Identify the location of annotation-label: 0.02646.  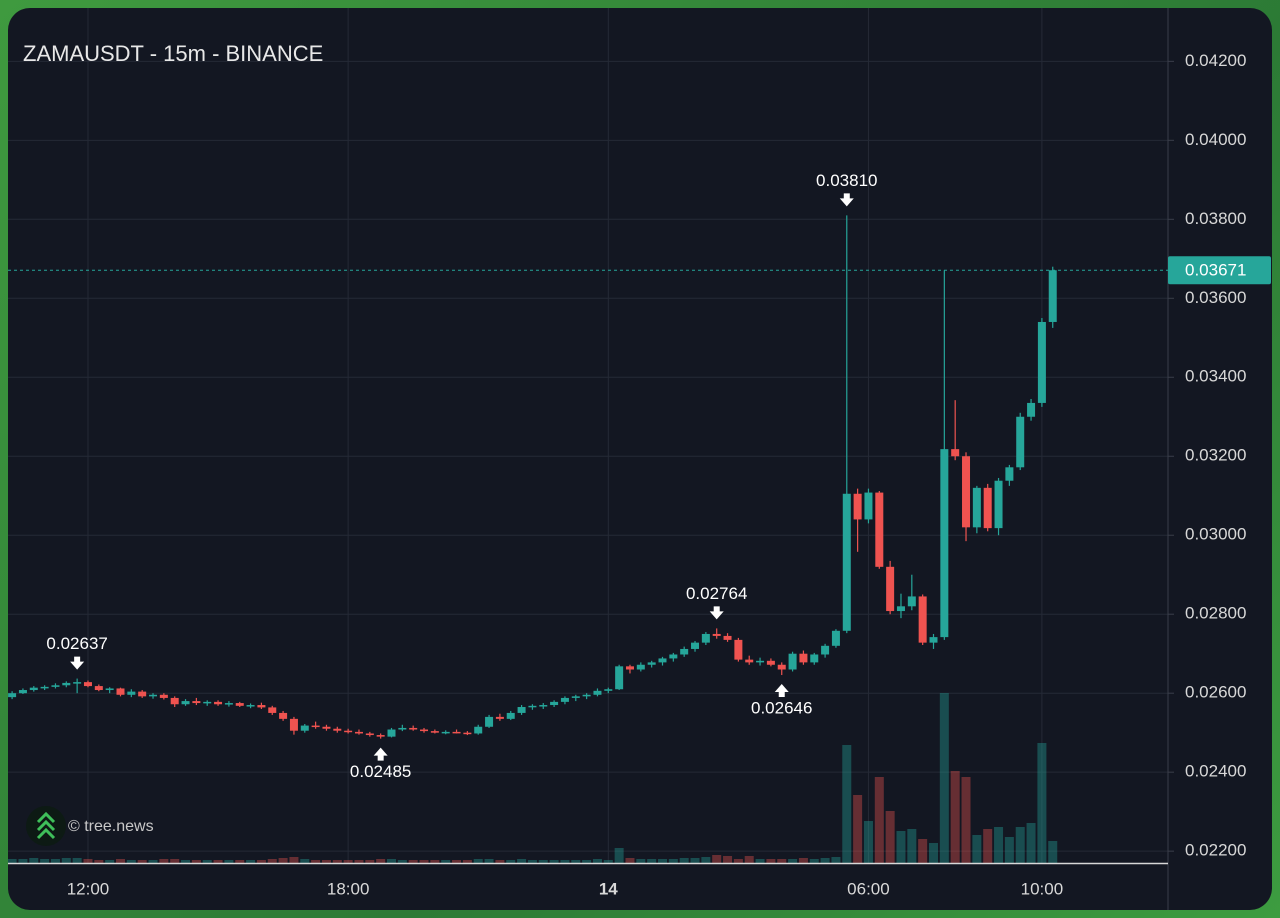
(781, 708).